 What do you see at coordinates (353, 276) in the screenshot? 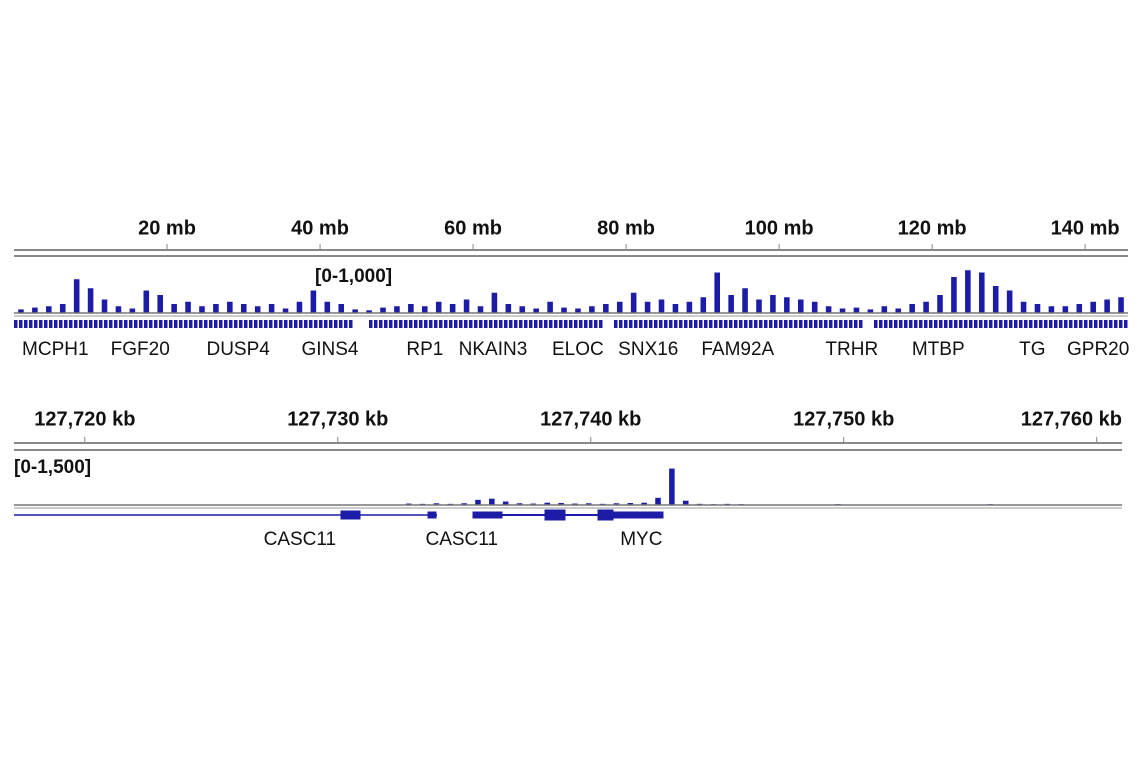
I see `range-label: [0-1,000]` at bounding box center [353, 276].